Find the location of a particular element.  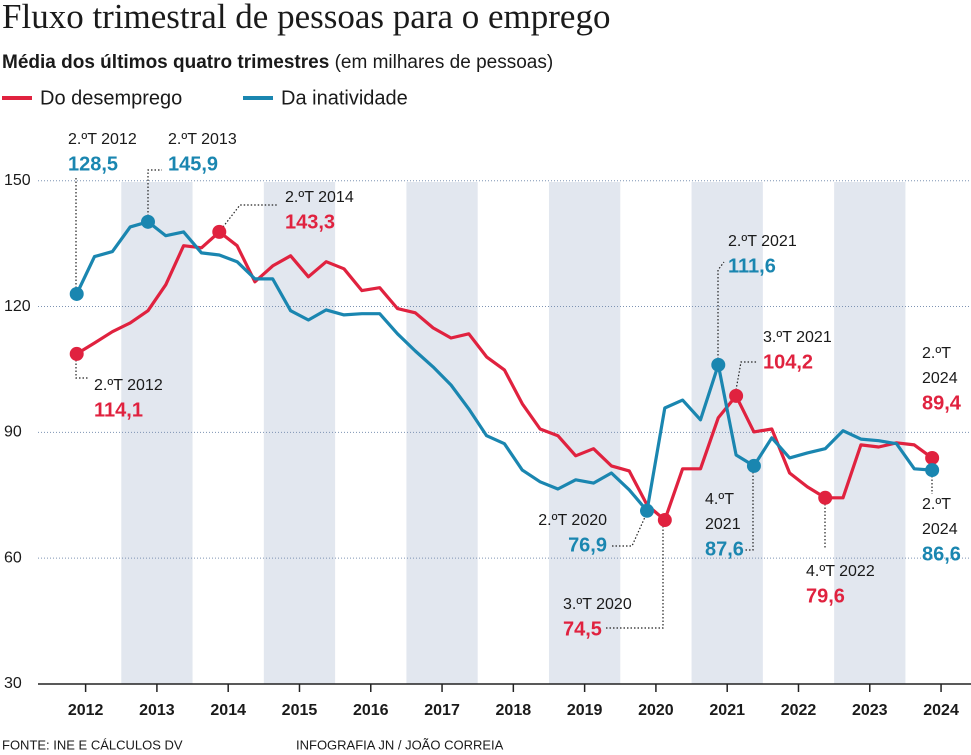

annotation-period: 4.ºT is located at coordinates (719, 499).